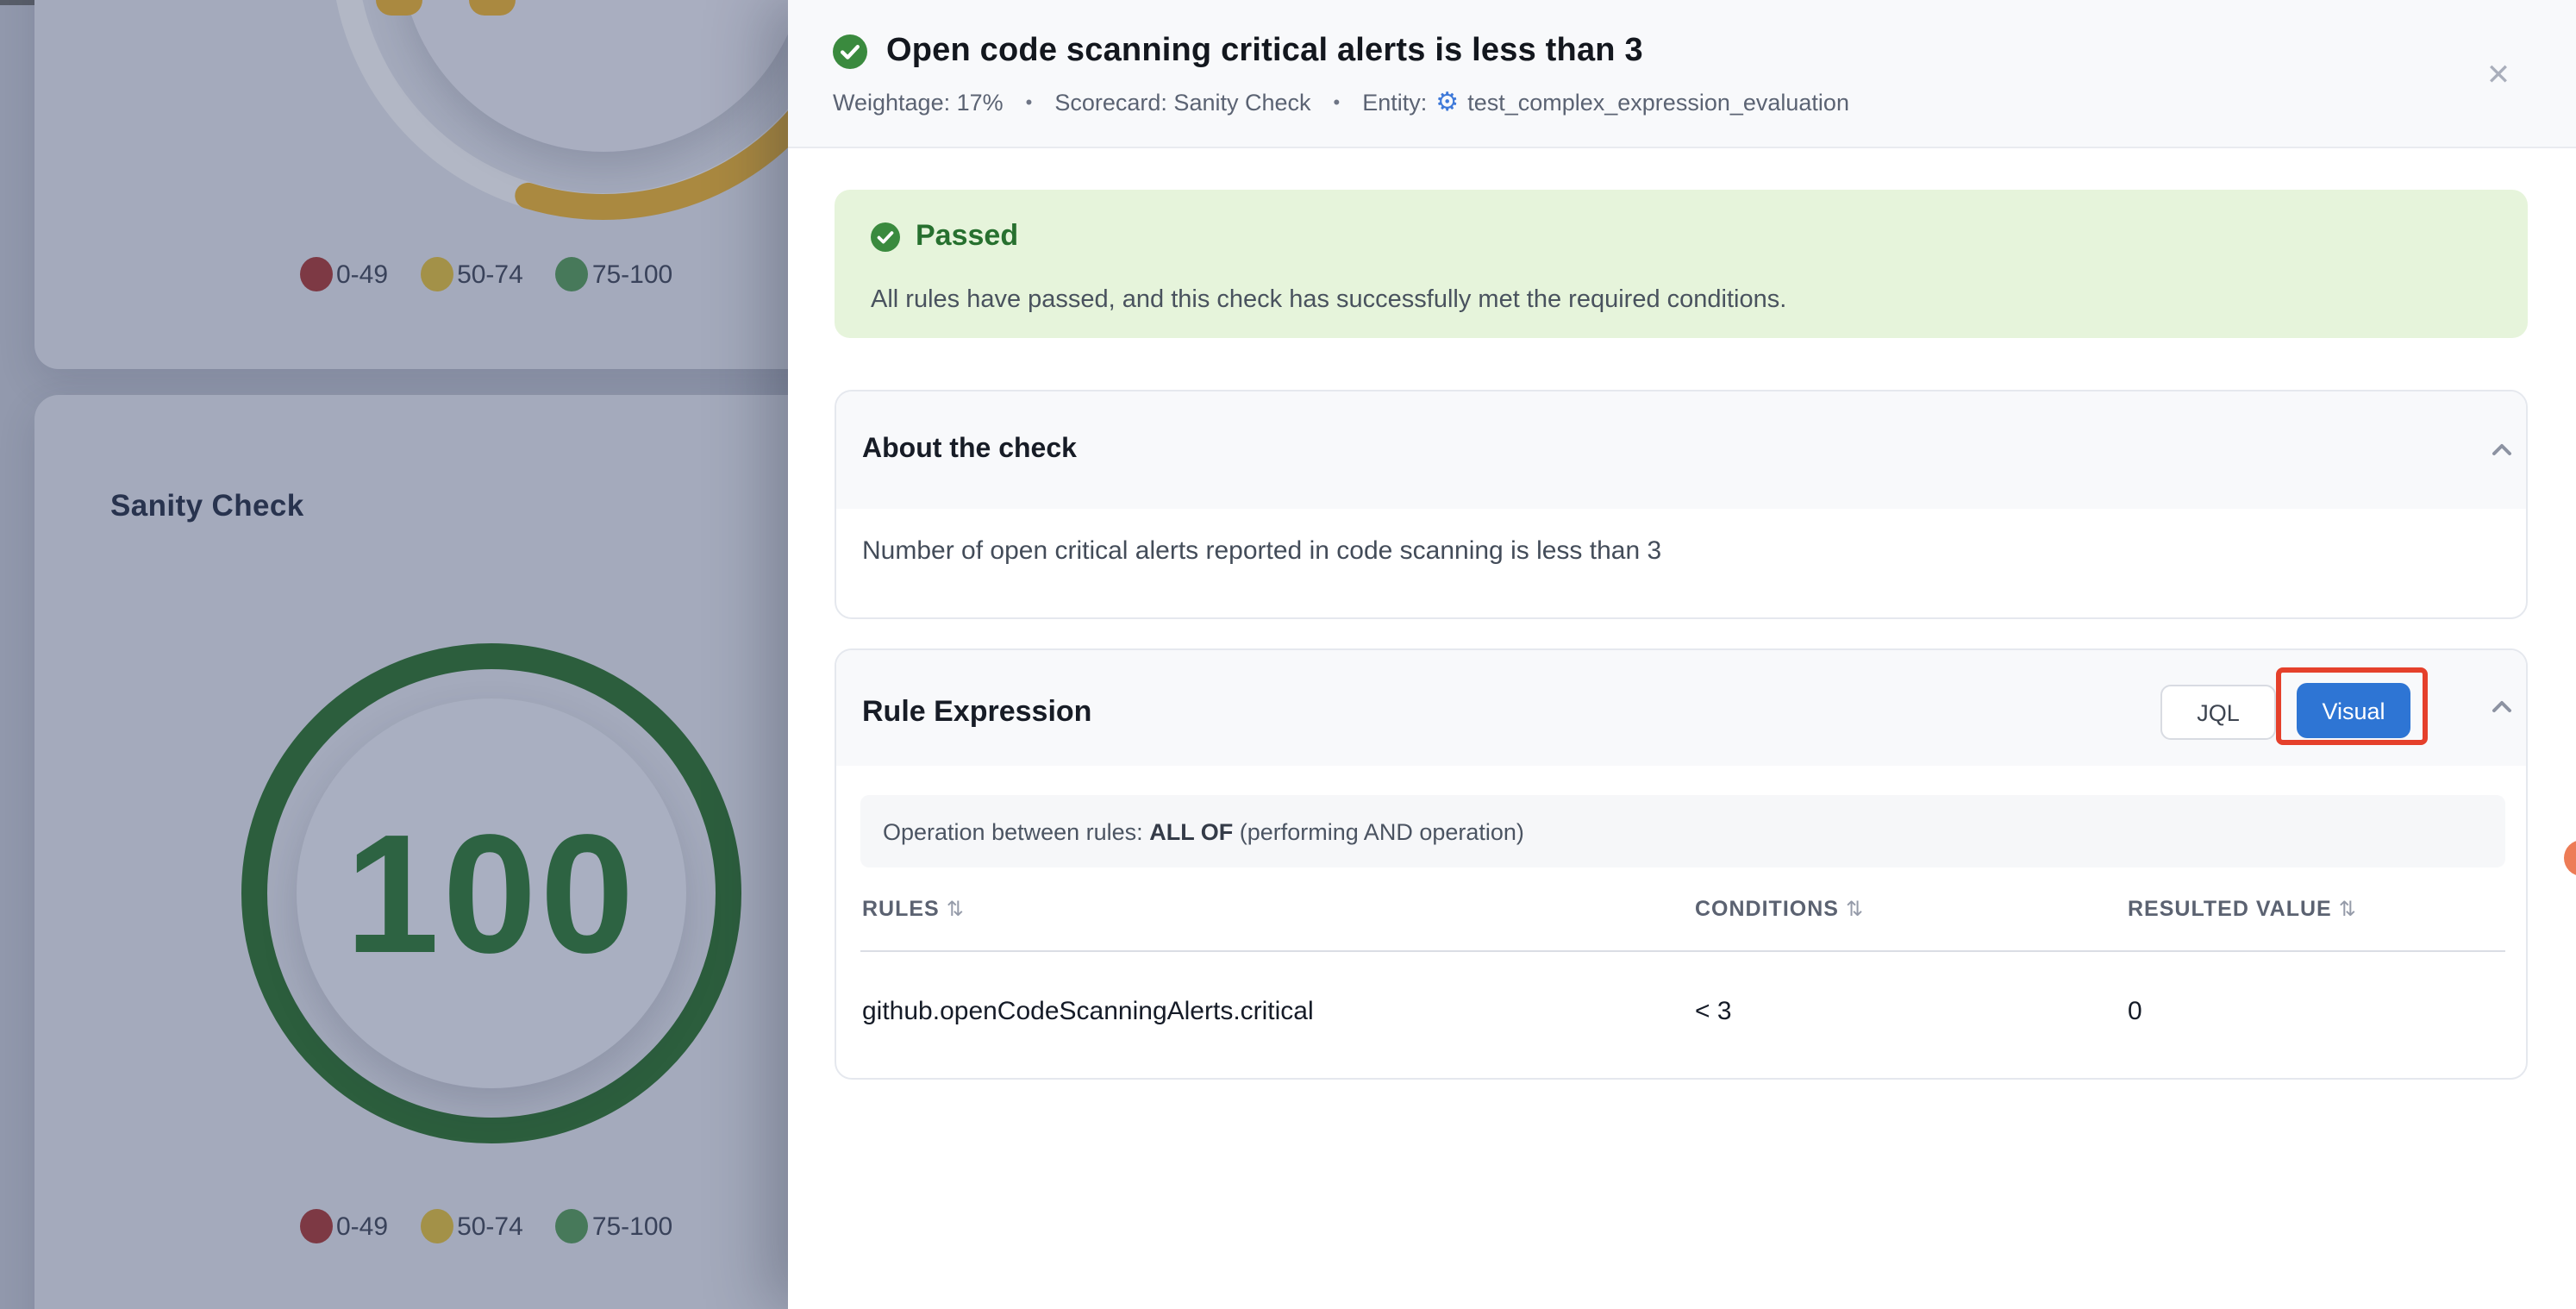 The width and height of the screenshot is (2576, 1309). Describe the element at coordinates (919, 103) in the screenshot. I see `weightage-text: Weightage: 17%` at that location.